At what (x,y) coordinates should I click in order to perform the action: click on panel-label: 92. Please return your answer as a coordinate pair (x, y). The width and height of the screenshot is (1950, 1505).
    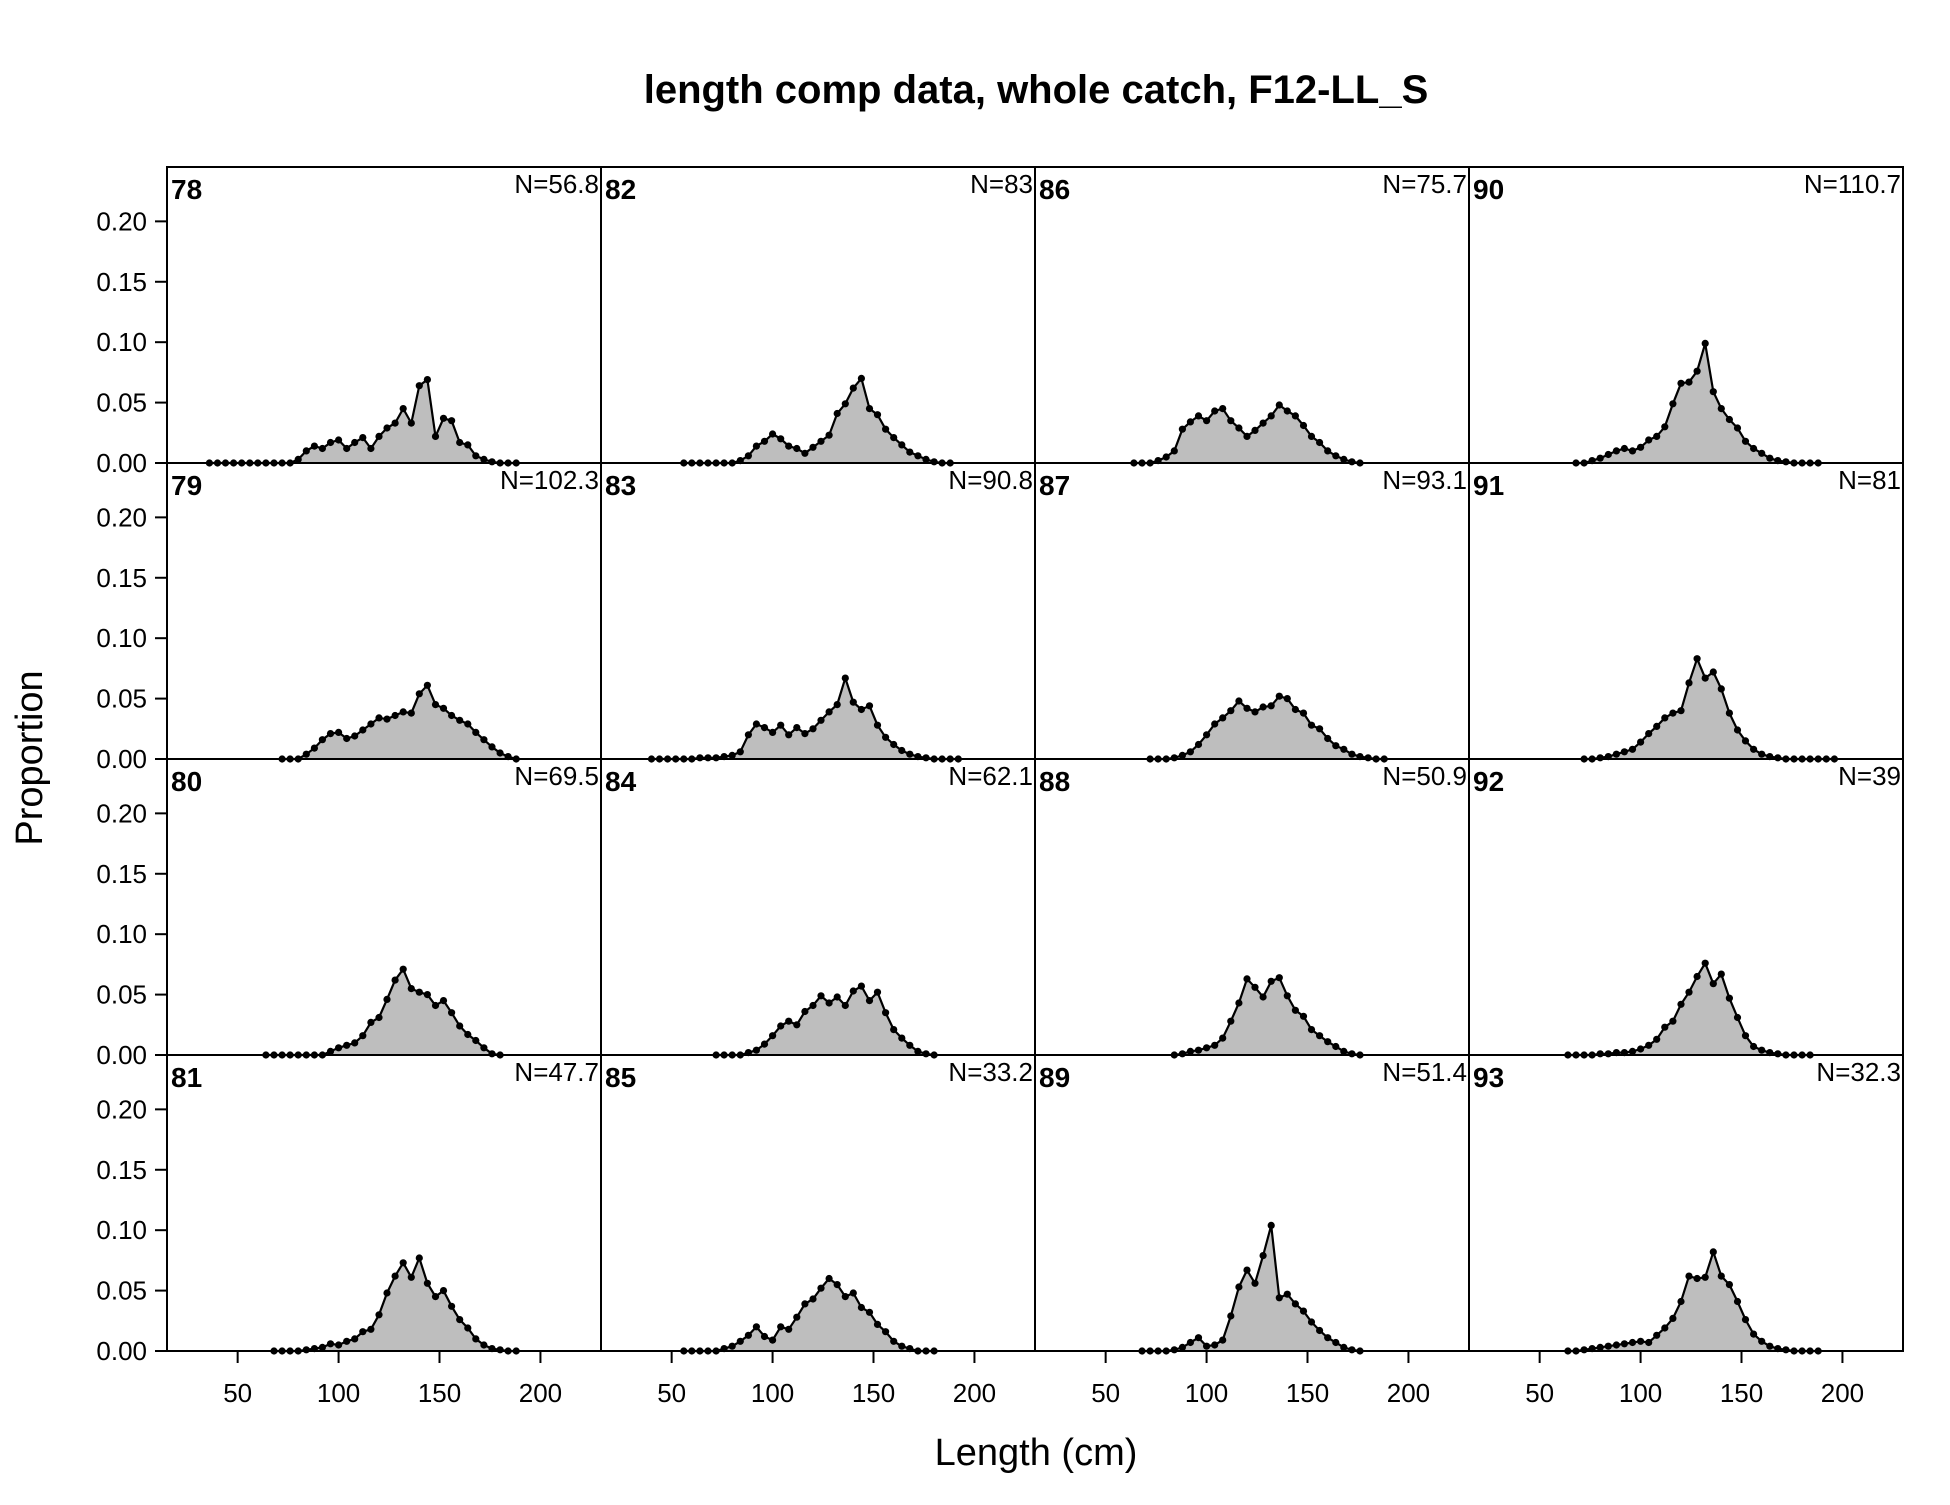
    Looking at the image, I should click on (1488, 781).